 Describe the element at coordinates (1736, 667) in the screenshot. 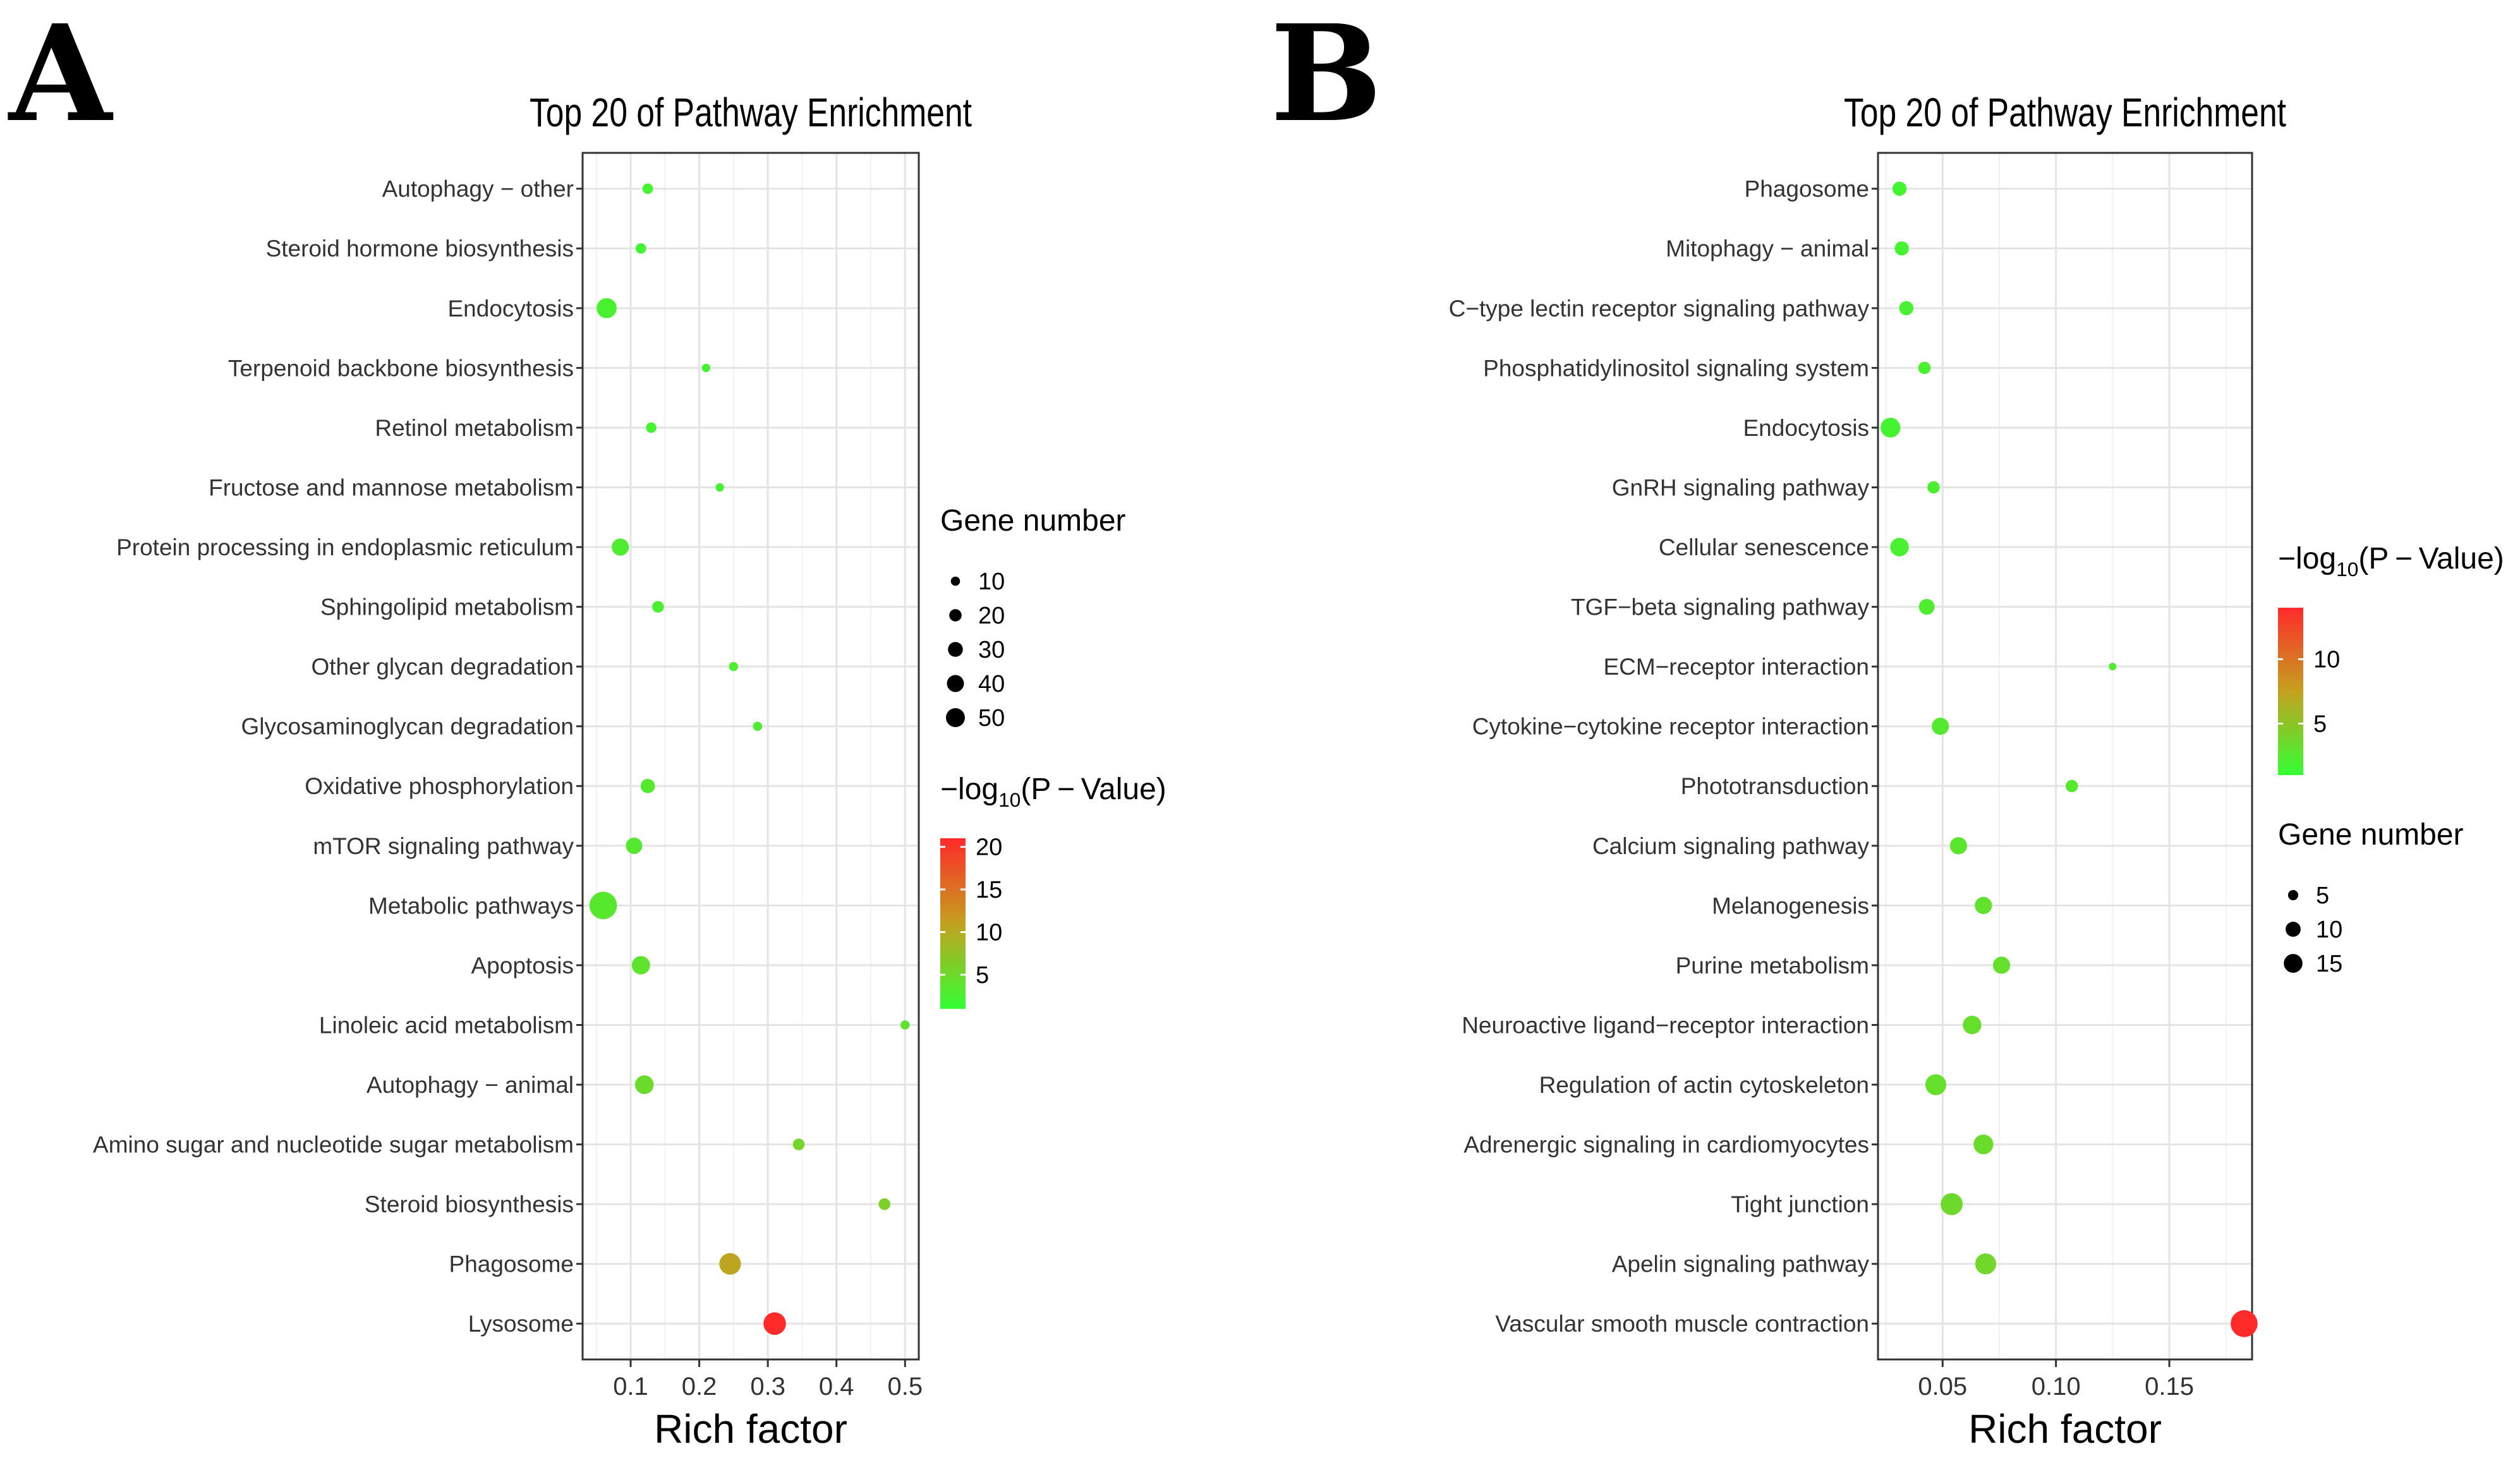

I see `pathway-label: ECM−receptor interaction` at that location.